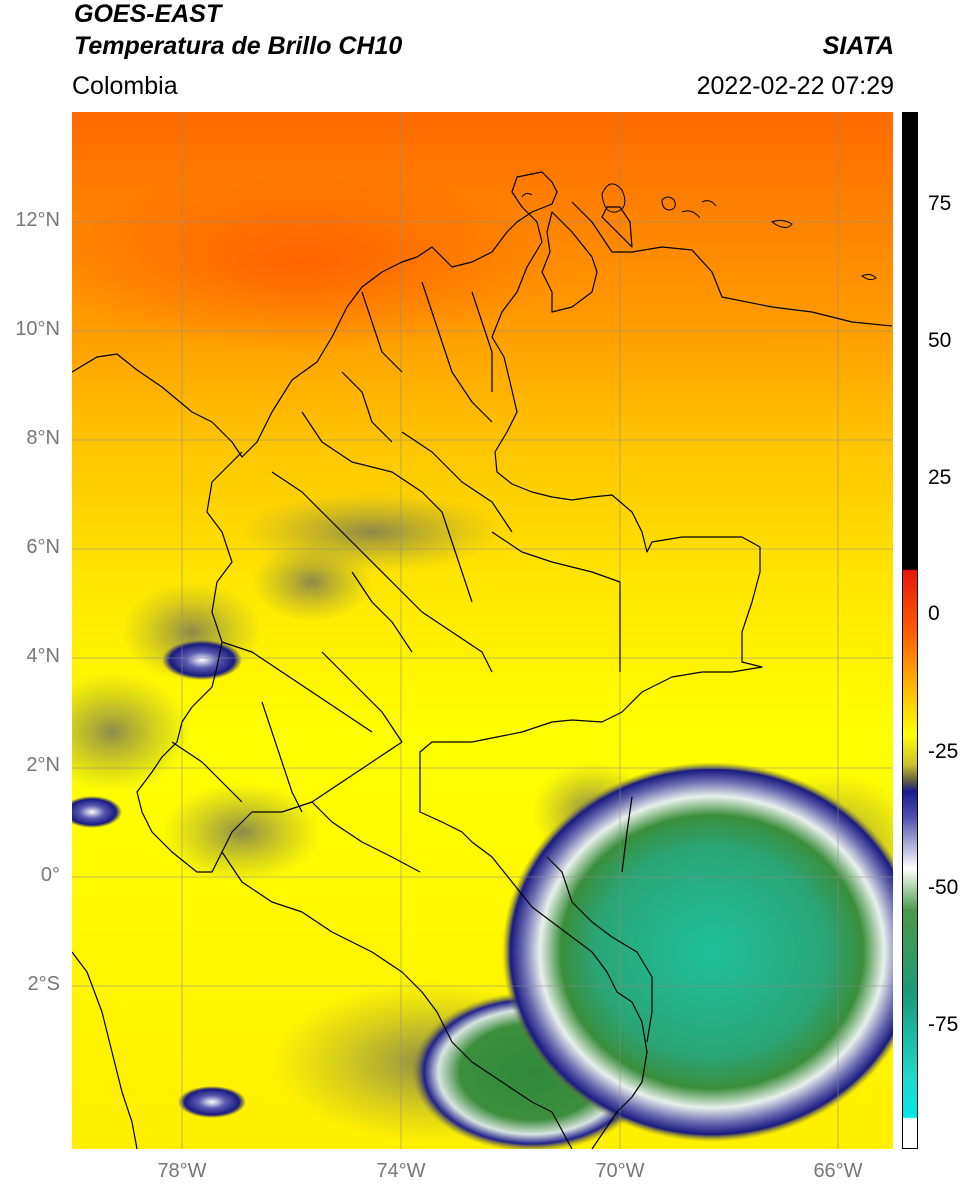 This screenshot has height=1190, width=966. Describe the element at coordinates (699, 232) in the screenshot. I see `islands` at that location.